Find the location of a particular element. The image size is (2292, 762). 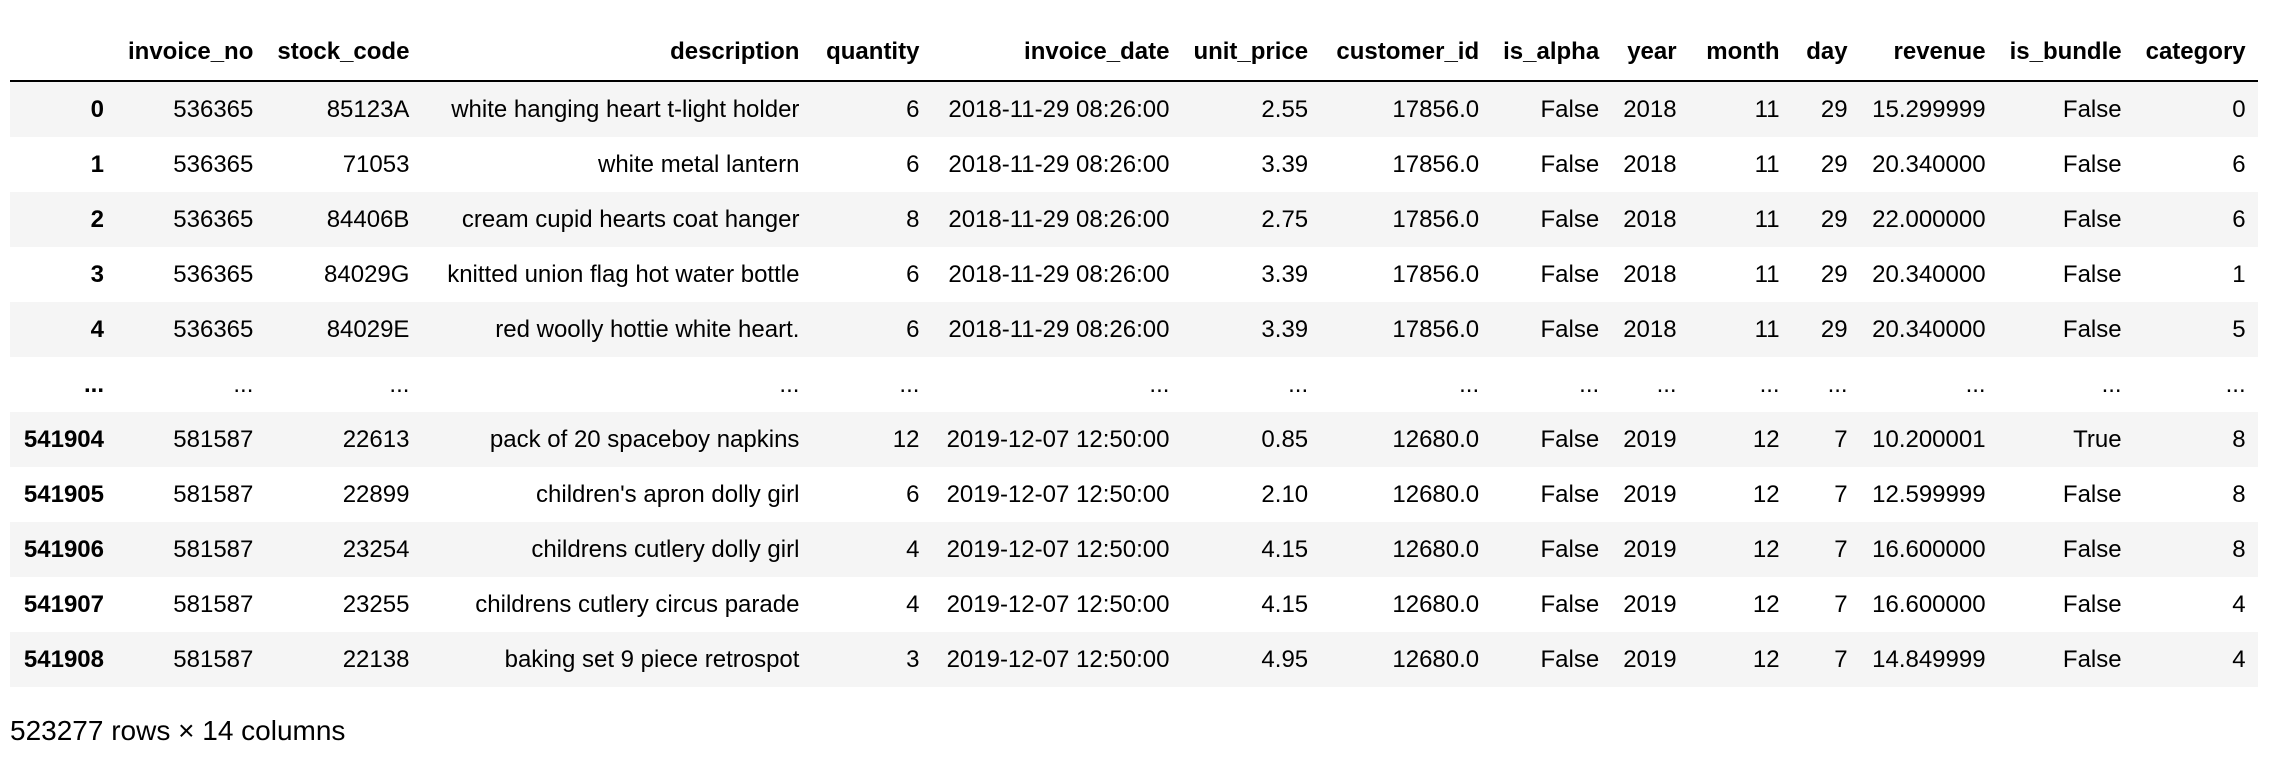

cell-unit-price: 2.55 is located at coordinates (1285, 109).